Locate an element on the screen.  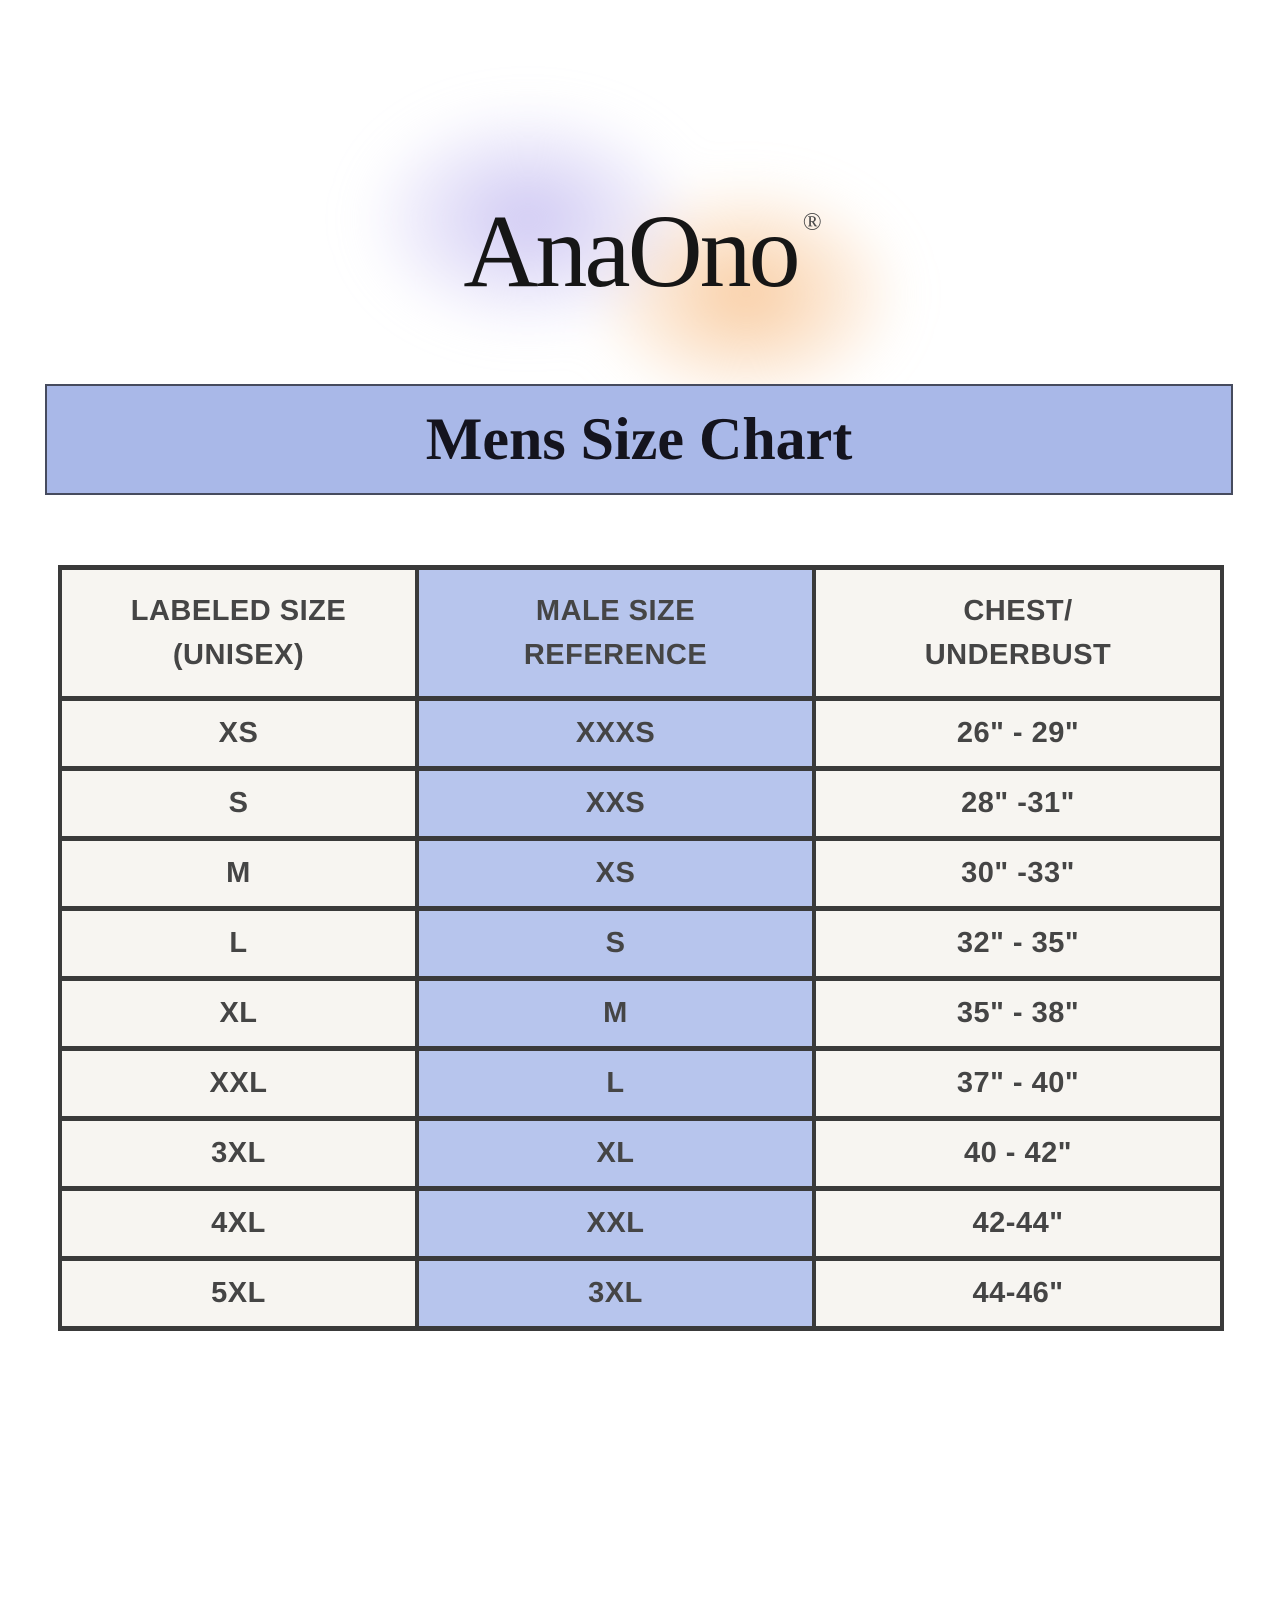
brand-logo: AnaOno ® is located at coordinates (640, 265).